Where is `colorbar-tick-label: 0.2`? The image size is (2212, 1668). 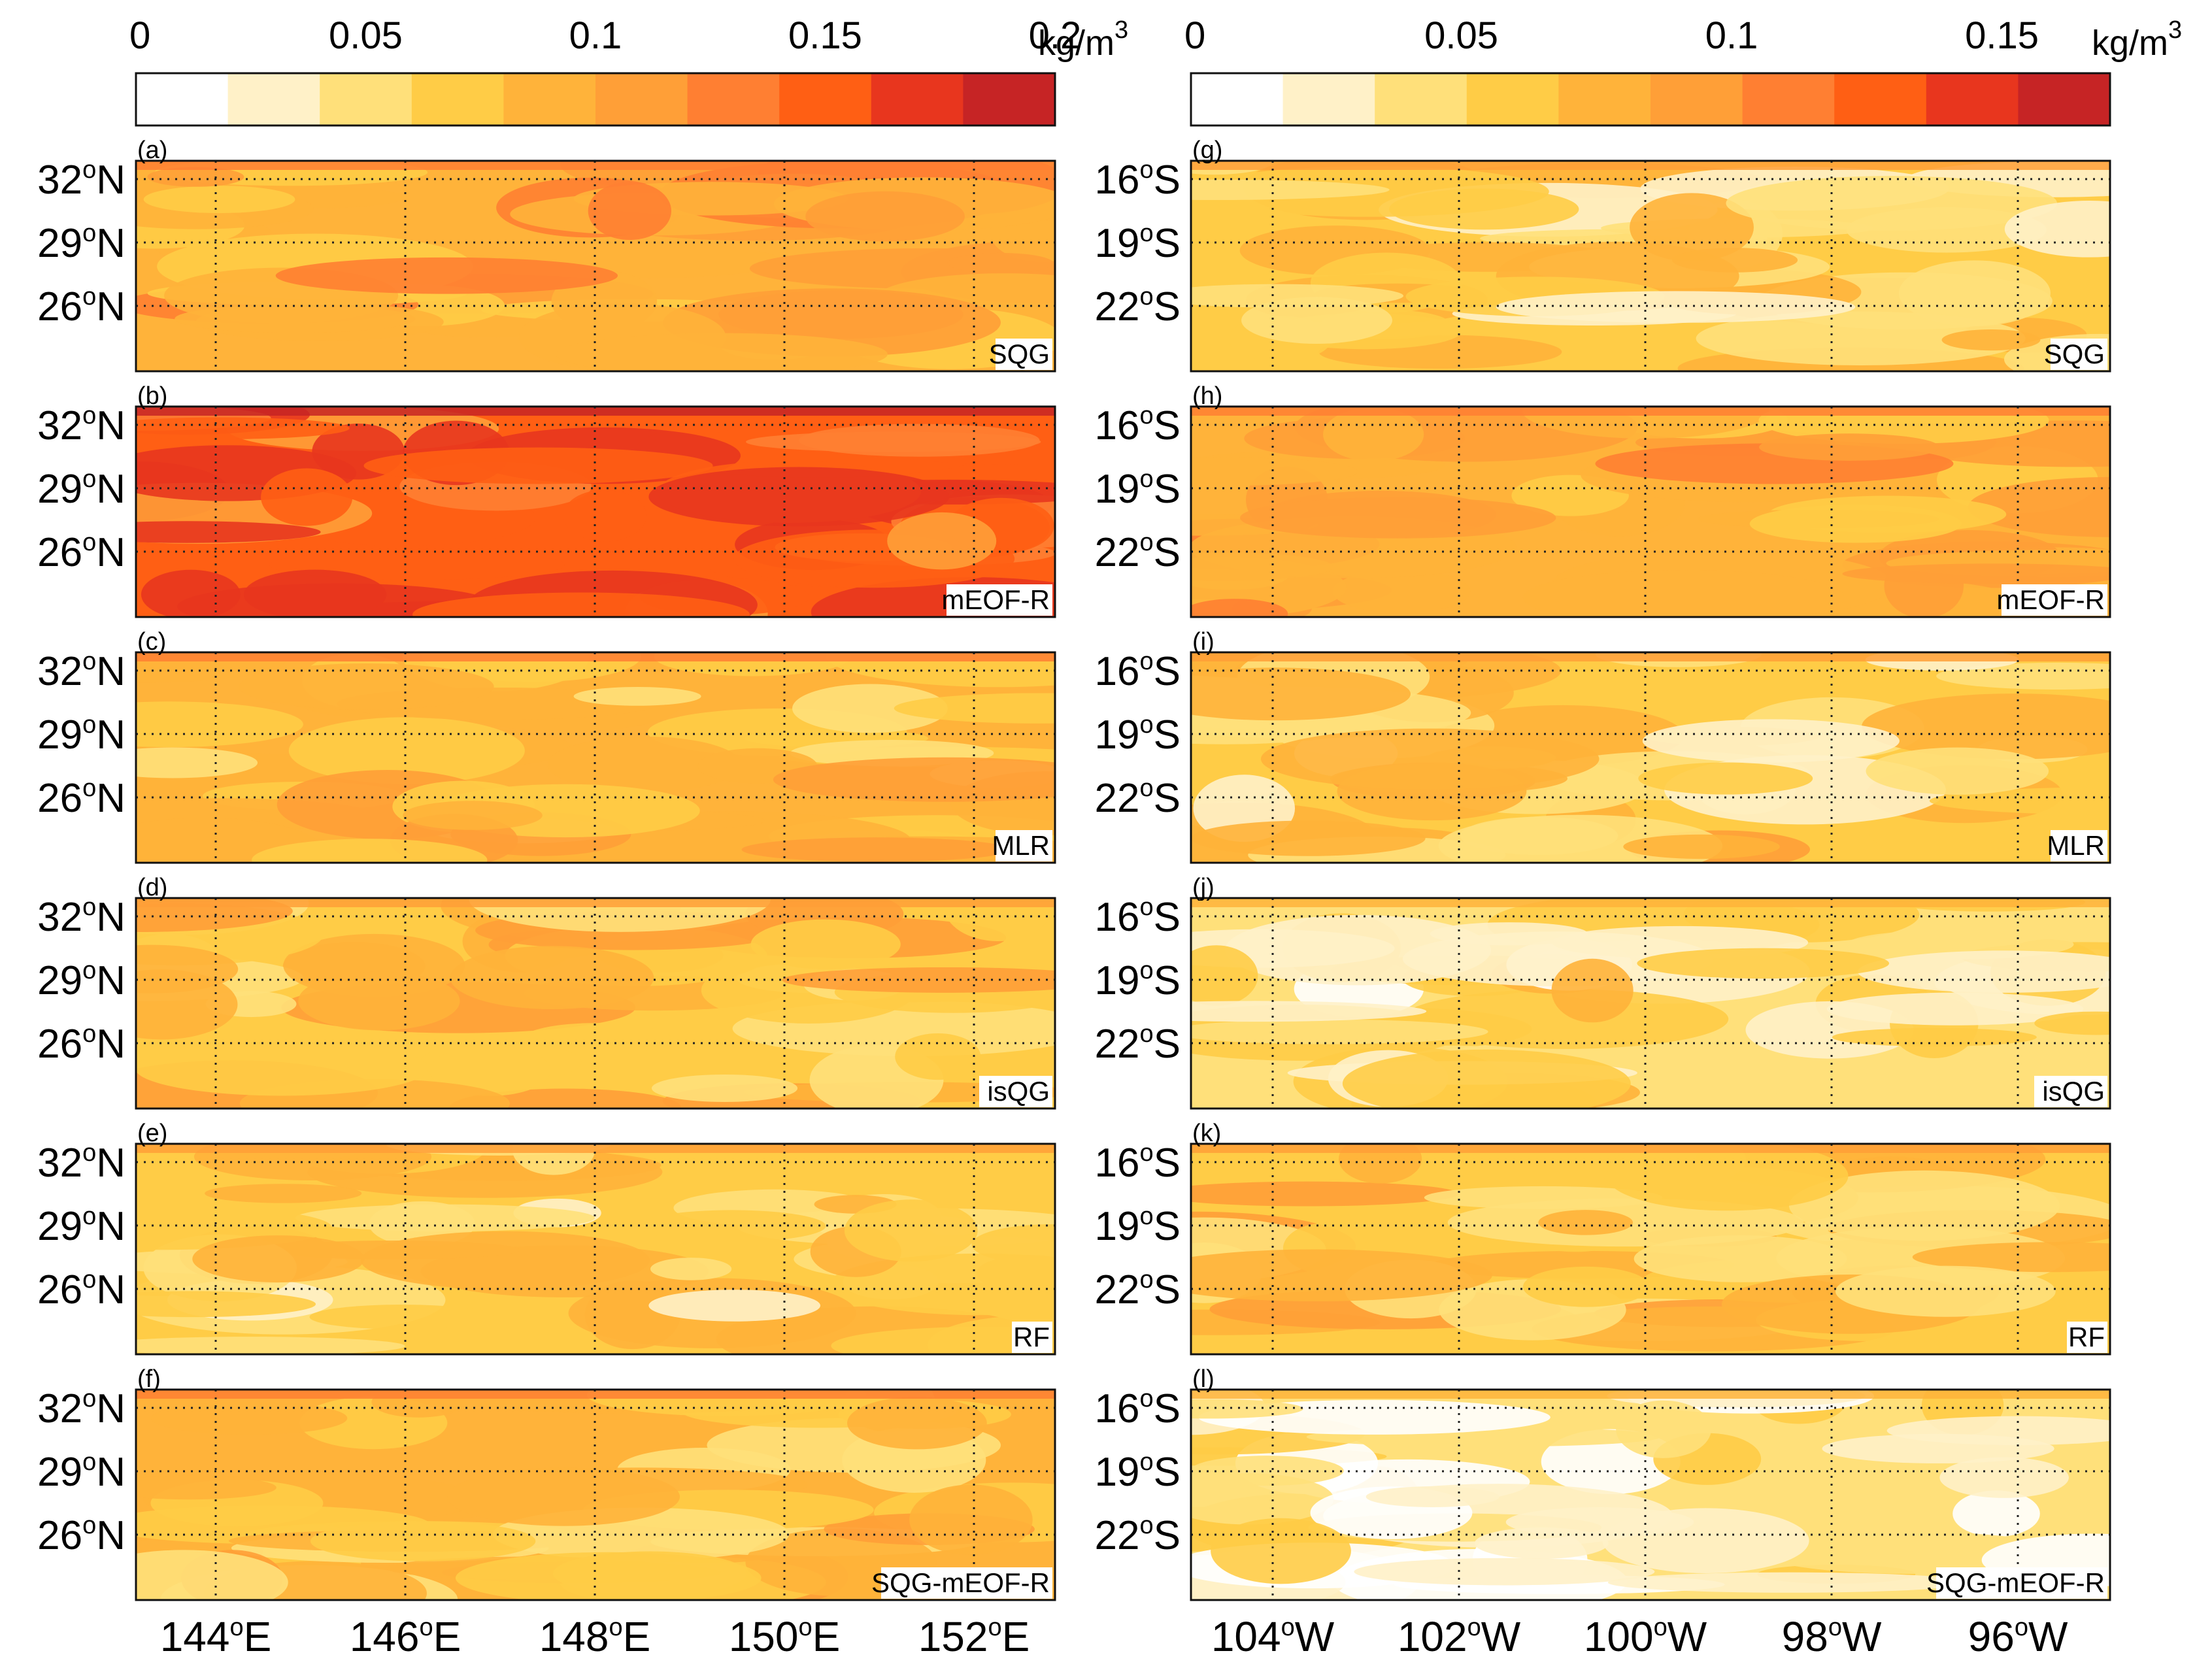
colorbar-tick-label: 0.2 is located at coordinates (1055, 35).